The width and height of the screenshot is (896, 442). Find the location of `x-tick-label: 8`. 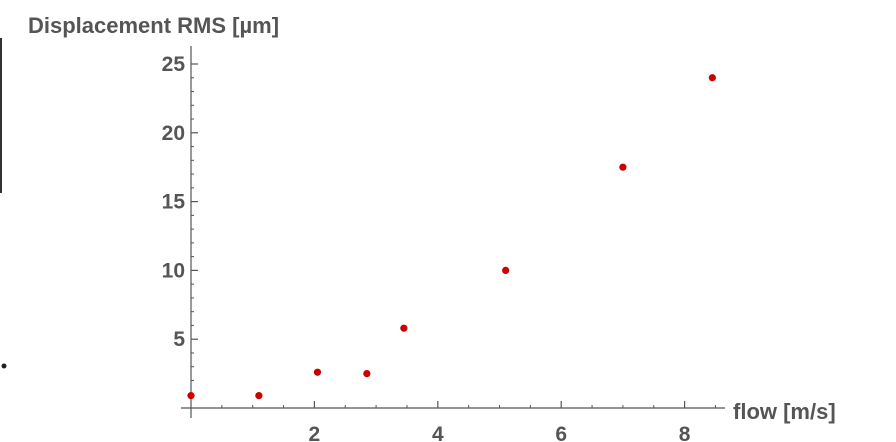

x-tick-label: 8 is located at coordinates (685, 432).